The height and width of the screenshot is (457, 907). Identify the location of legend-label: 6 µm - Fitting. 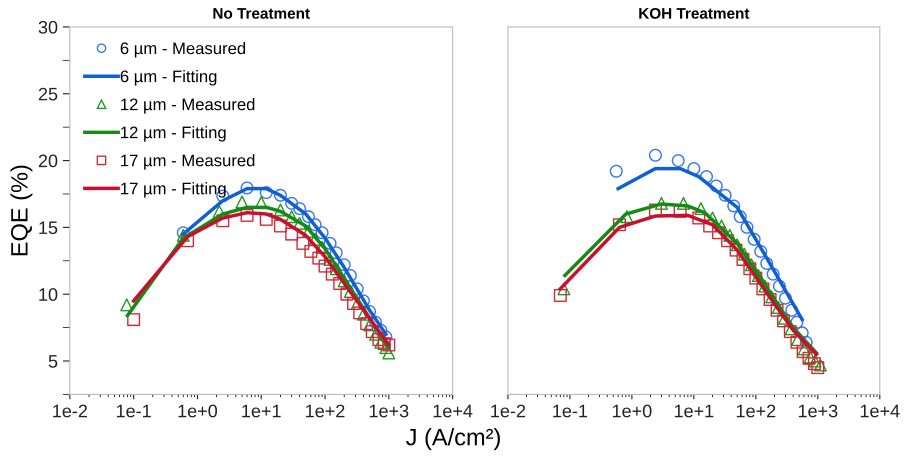
(168, 78).